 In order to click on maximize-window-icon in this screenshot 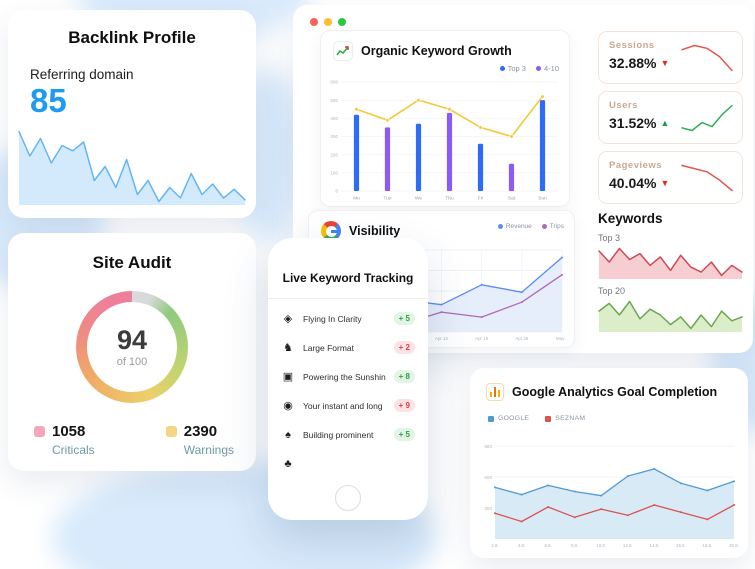, I will do `click(342, 22)`.